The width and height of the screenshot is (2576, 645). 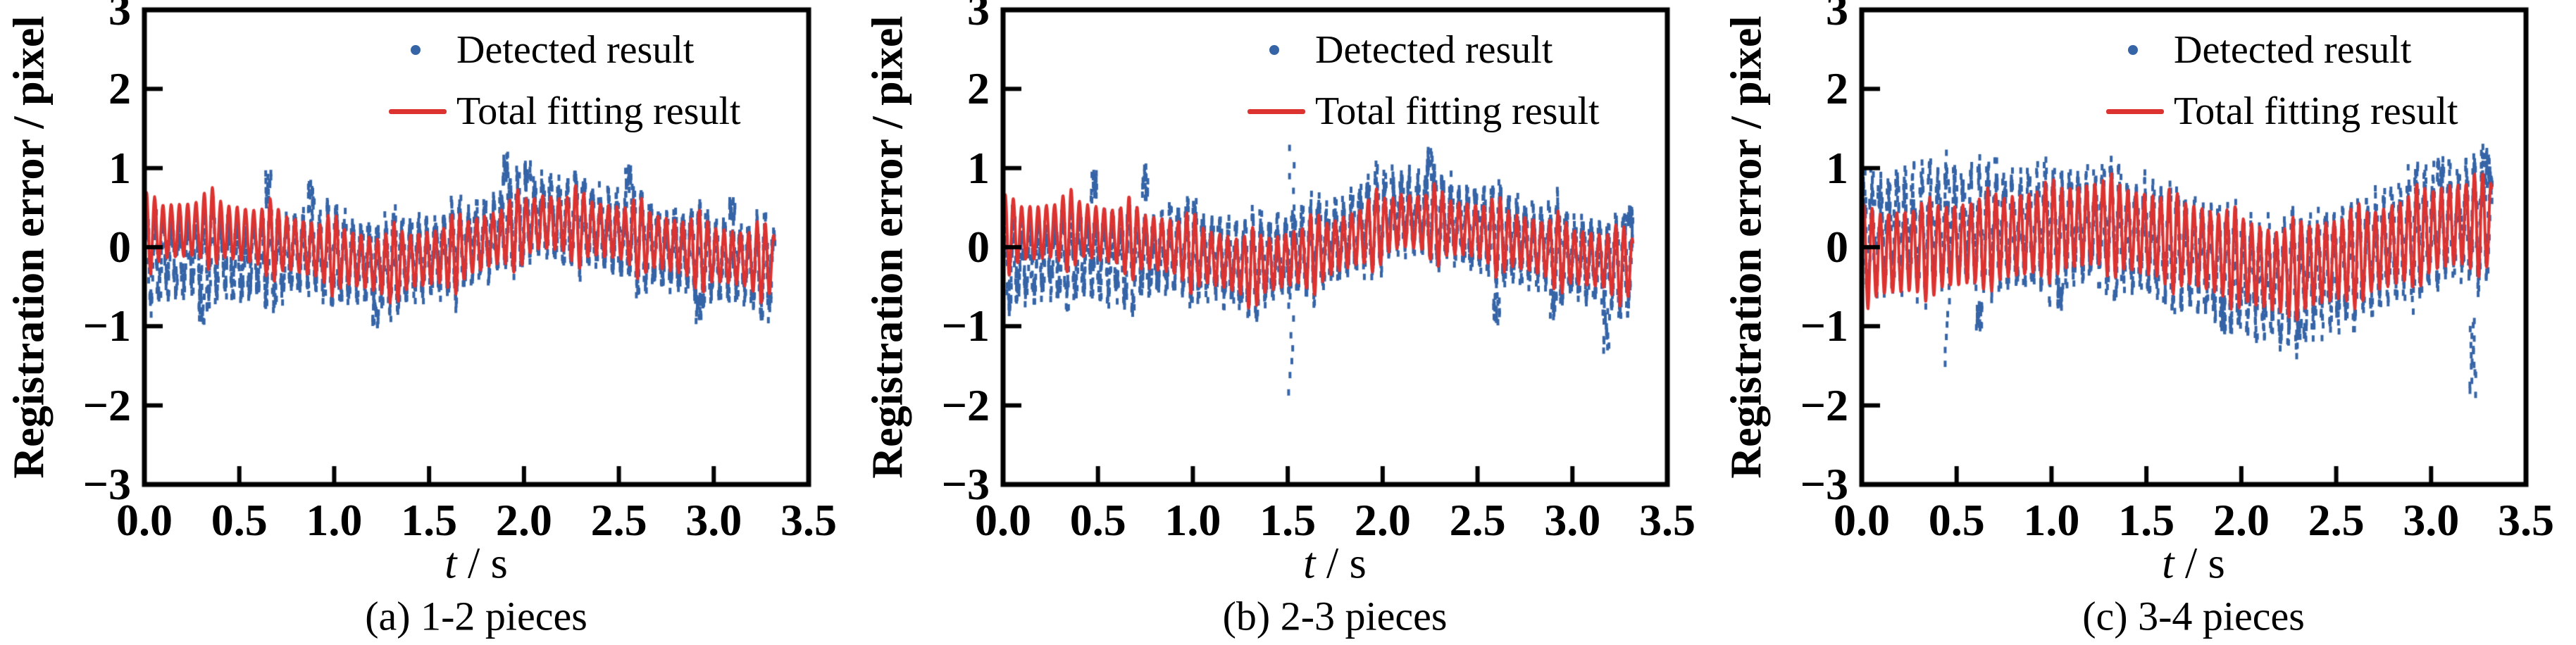 I want to click on subplot-caption: (b) 2-3 pieces, so click(x=1335, y=616).